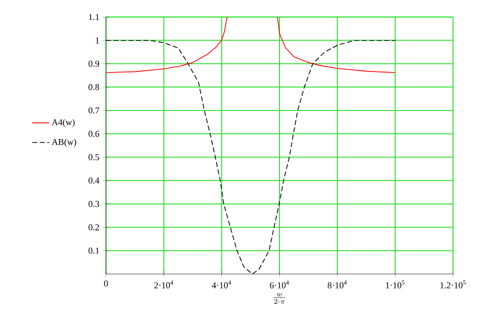 The width and height of the screenshot is (489, 328). I want to click on x-axis-title: $\frac{w}{2\cdot\pi}$, so click(280, 298).